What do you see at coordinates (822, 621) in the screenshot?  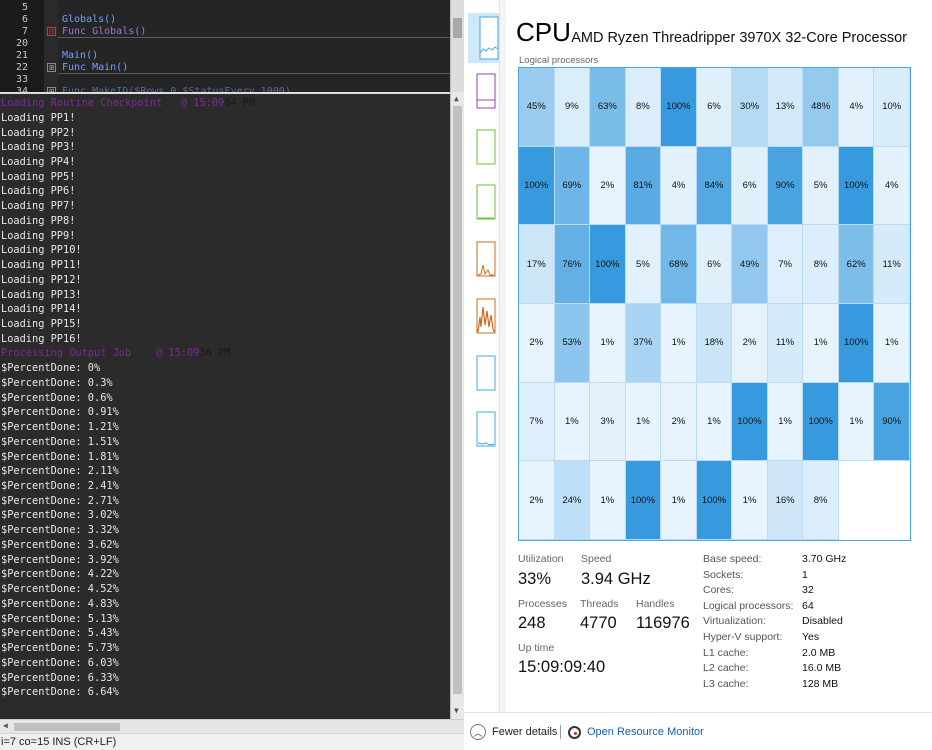 I see `spec-value: Disabled` at bounding box center [822, 621].